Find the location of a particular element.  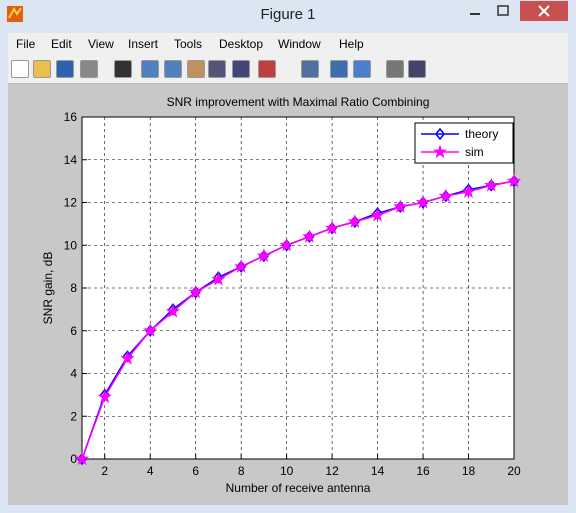

x-tick-label: 4 is located at coordinates (150, 471).